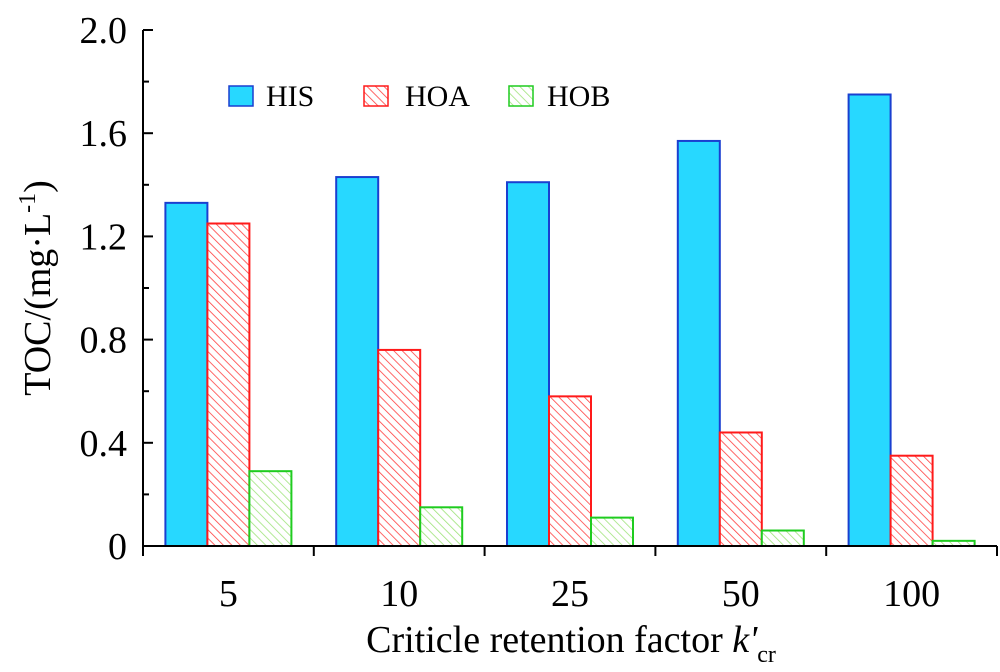 This screenshot has height=672, width=1000. I want to click on x-axis-title-italic: k', so click(745, 640).